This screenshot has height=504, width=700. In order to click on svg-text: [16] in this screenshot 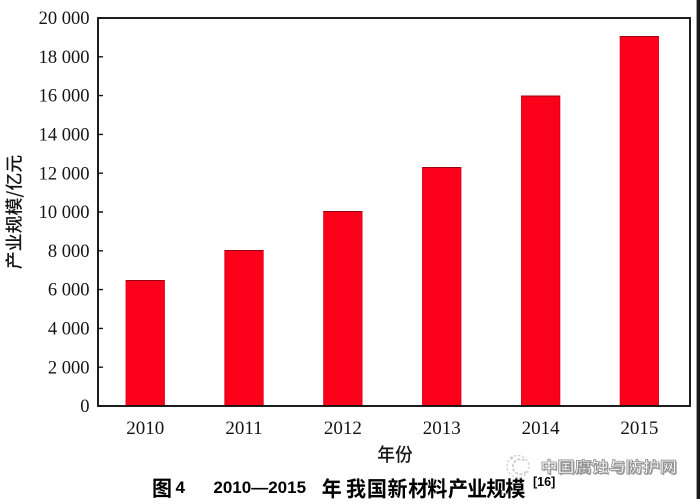, I will do `click(544, 482)`.